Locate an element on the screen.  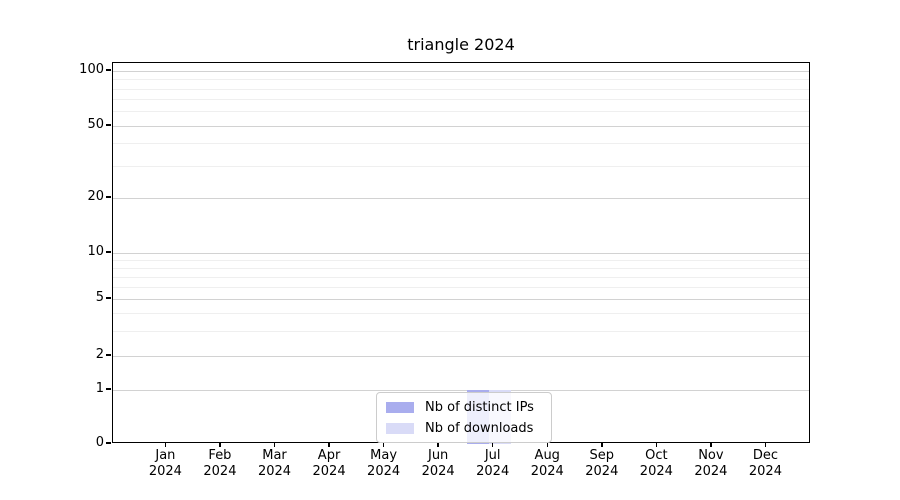
y-tick-label: 5 is located at coordinates (99, 297).